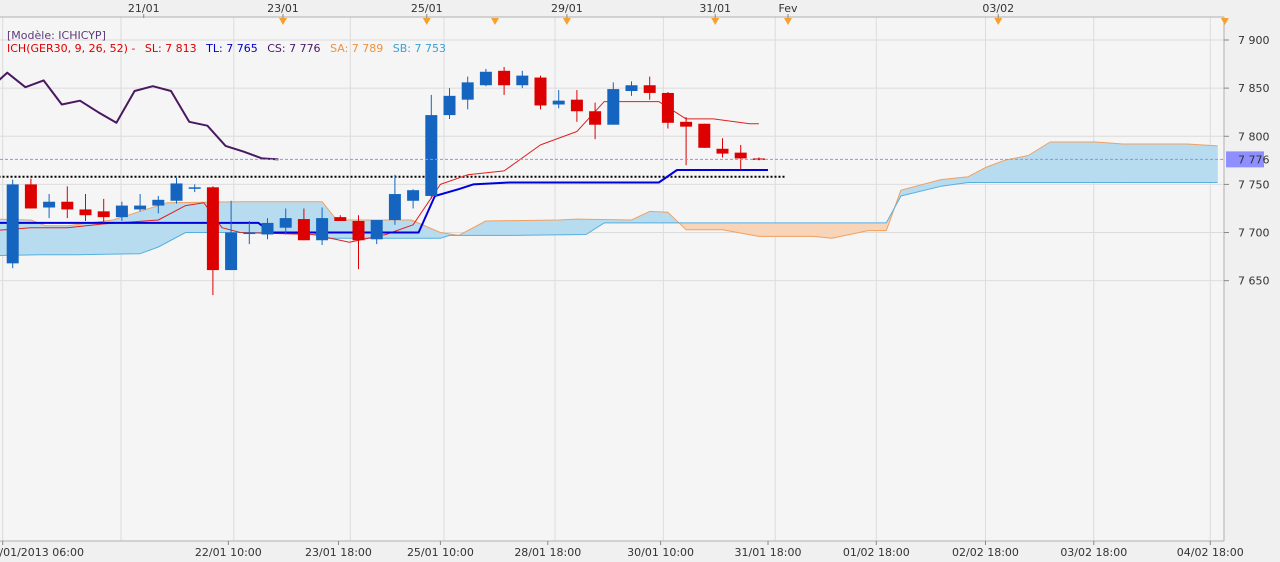 Image resolution: width=1280 pixels, height=562 pixels. I want to click on current-price-label: 7 776, so click(1254, 159).